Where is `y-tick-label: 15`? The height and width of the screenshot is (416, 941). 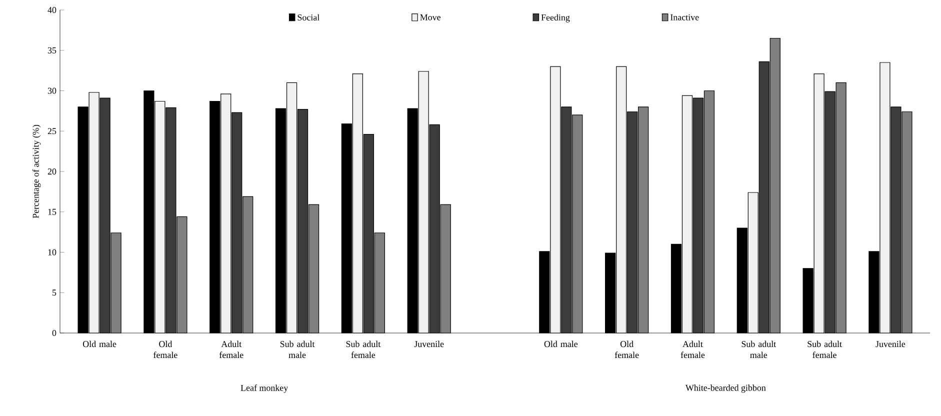 y-tick-label: 15 is located at coordinates (52, 211).